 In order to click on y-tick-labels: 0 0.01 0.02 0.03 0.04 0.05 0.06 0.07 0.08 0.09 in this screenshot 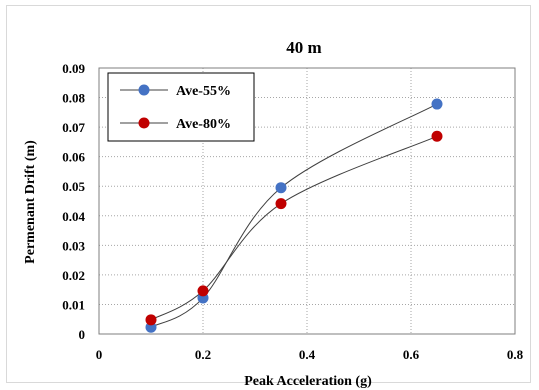, I will do `click(73, 201)`.